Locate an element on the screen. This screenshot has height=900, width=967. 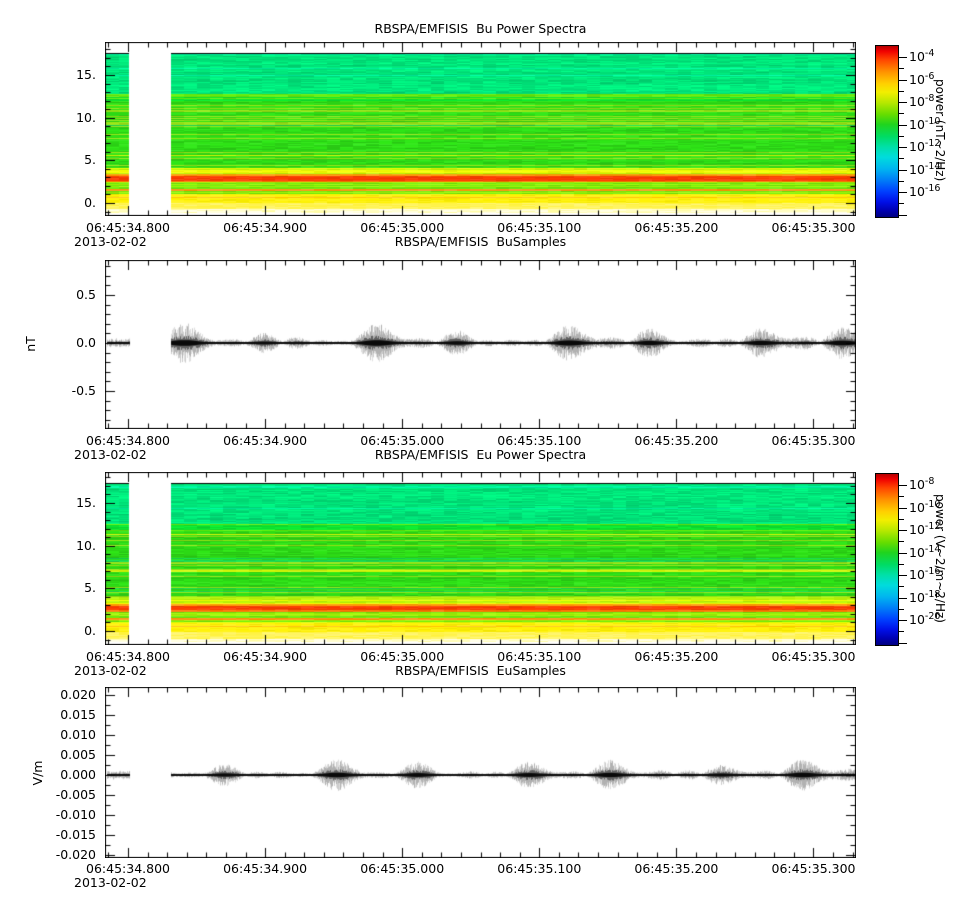
eu-power-spectra-heatmap is located at coordinates (480, 558).